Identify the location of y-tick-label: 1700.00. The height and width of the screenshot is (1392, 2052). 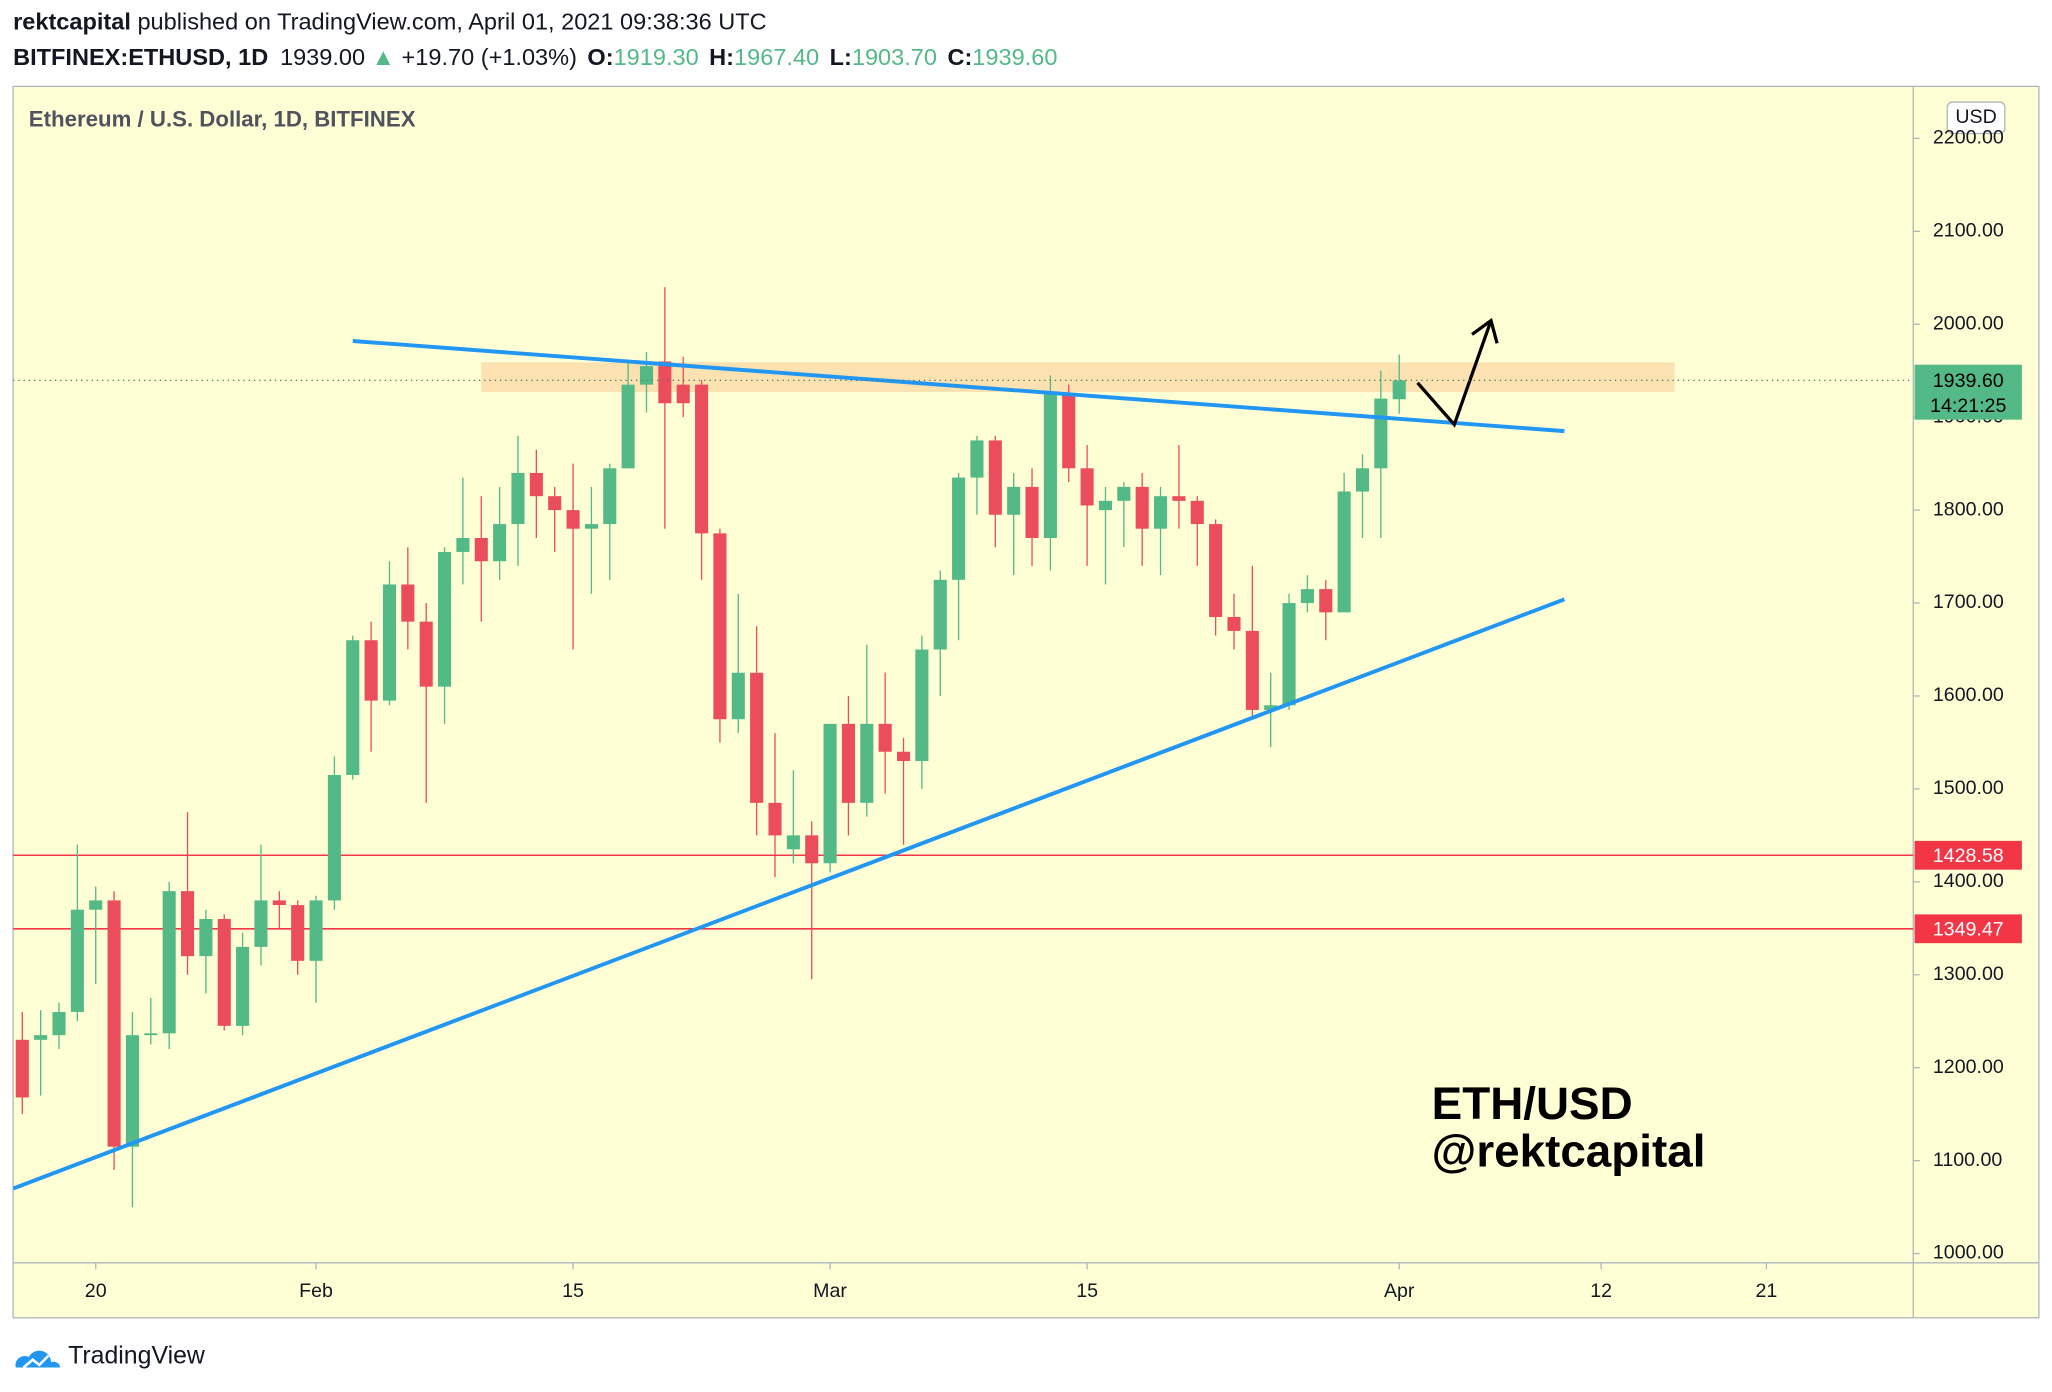
(1968, 602).